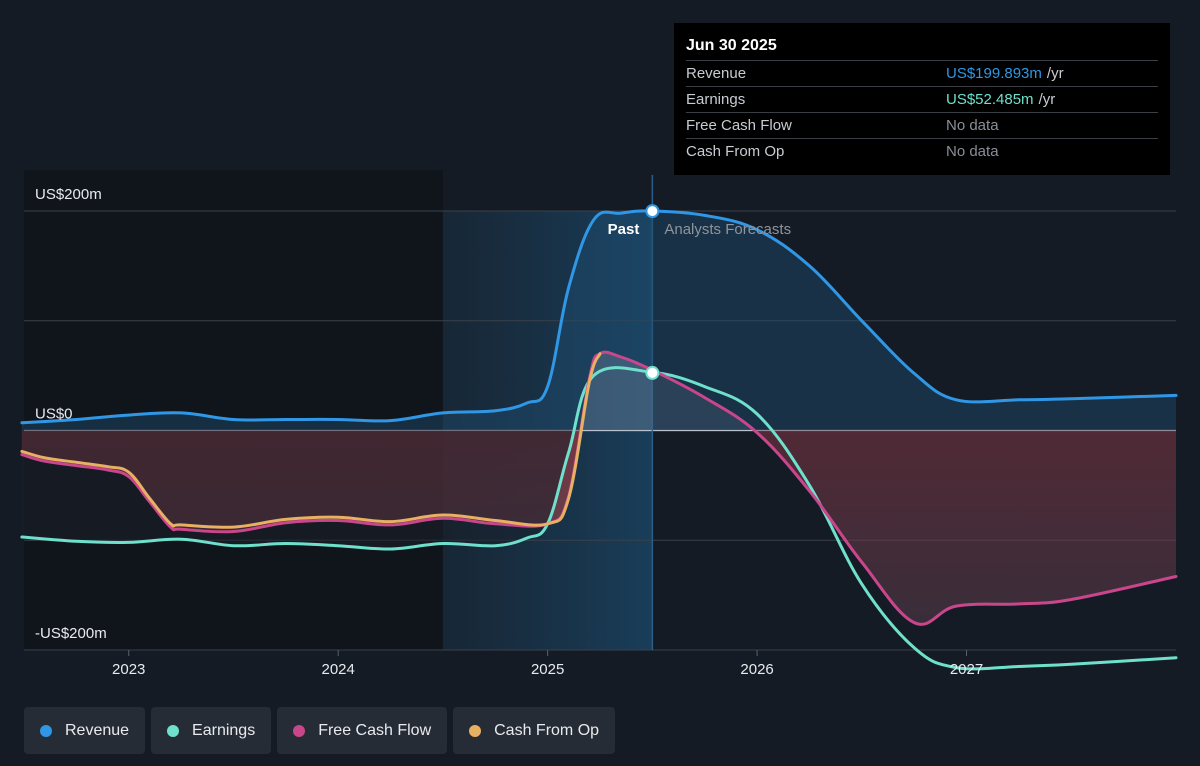 This screenshot has height=766, width=1200. I want to click on tooltip-label: Cash From Op, so click(735, 151).